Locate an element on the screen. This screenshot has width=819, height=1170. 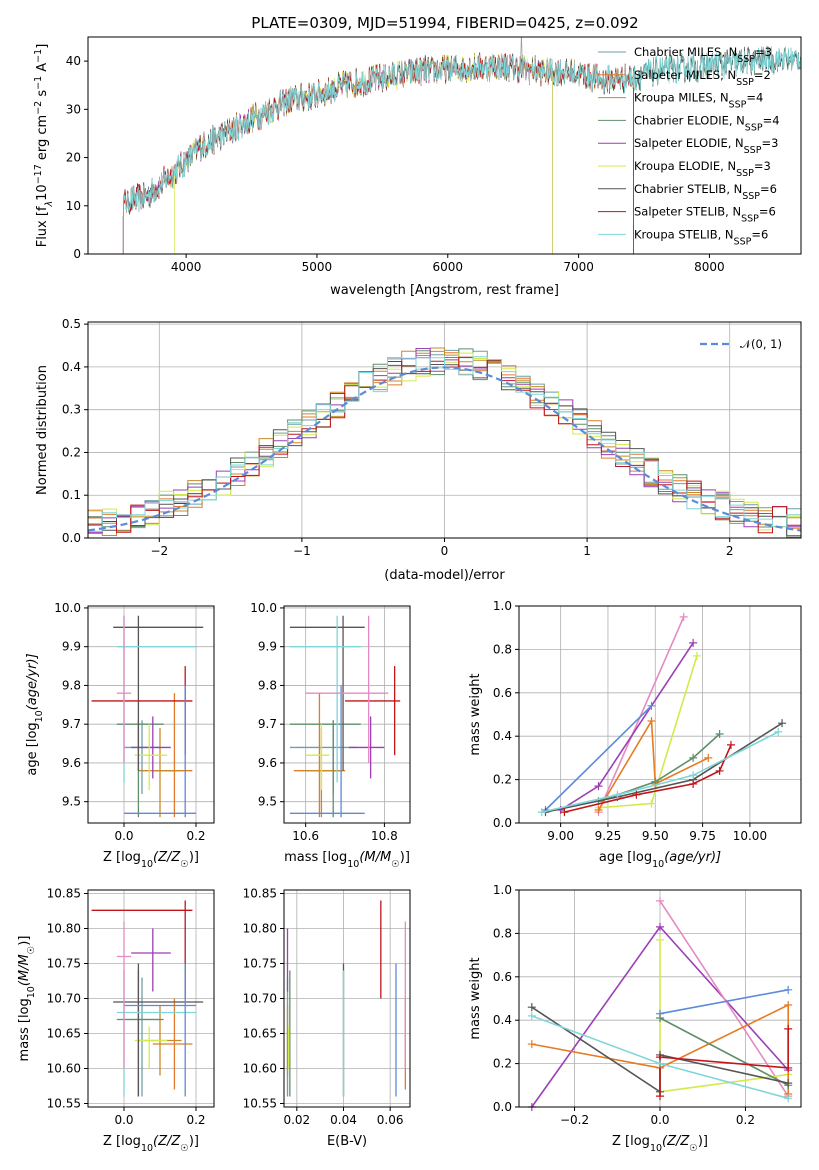
legend-label-chabrier_stelib: Chabrier STELIB, NSSP=6 is located at coordinates (705, 192).